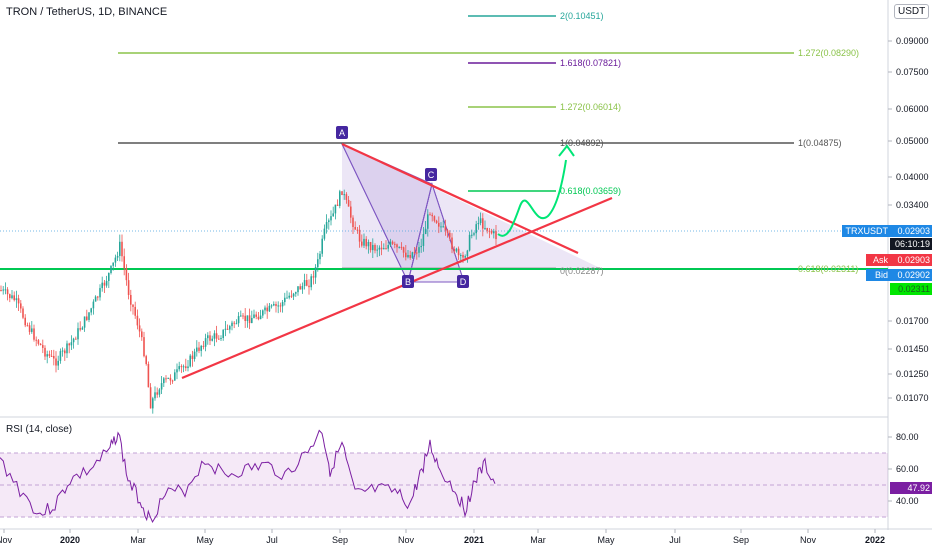 The width and height of the screenshot is (932, 555). What do you see at coordinates (828, 269) in the screenshot?
I see `fib-label-0618b: 0.618(0.02311)` at bounding box center [828, 269].